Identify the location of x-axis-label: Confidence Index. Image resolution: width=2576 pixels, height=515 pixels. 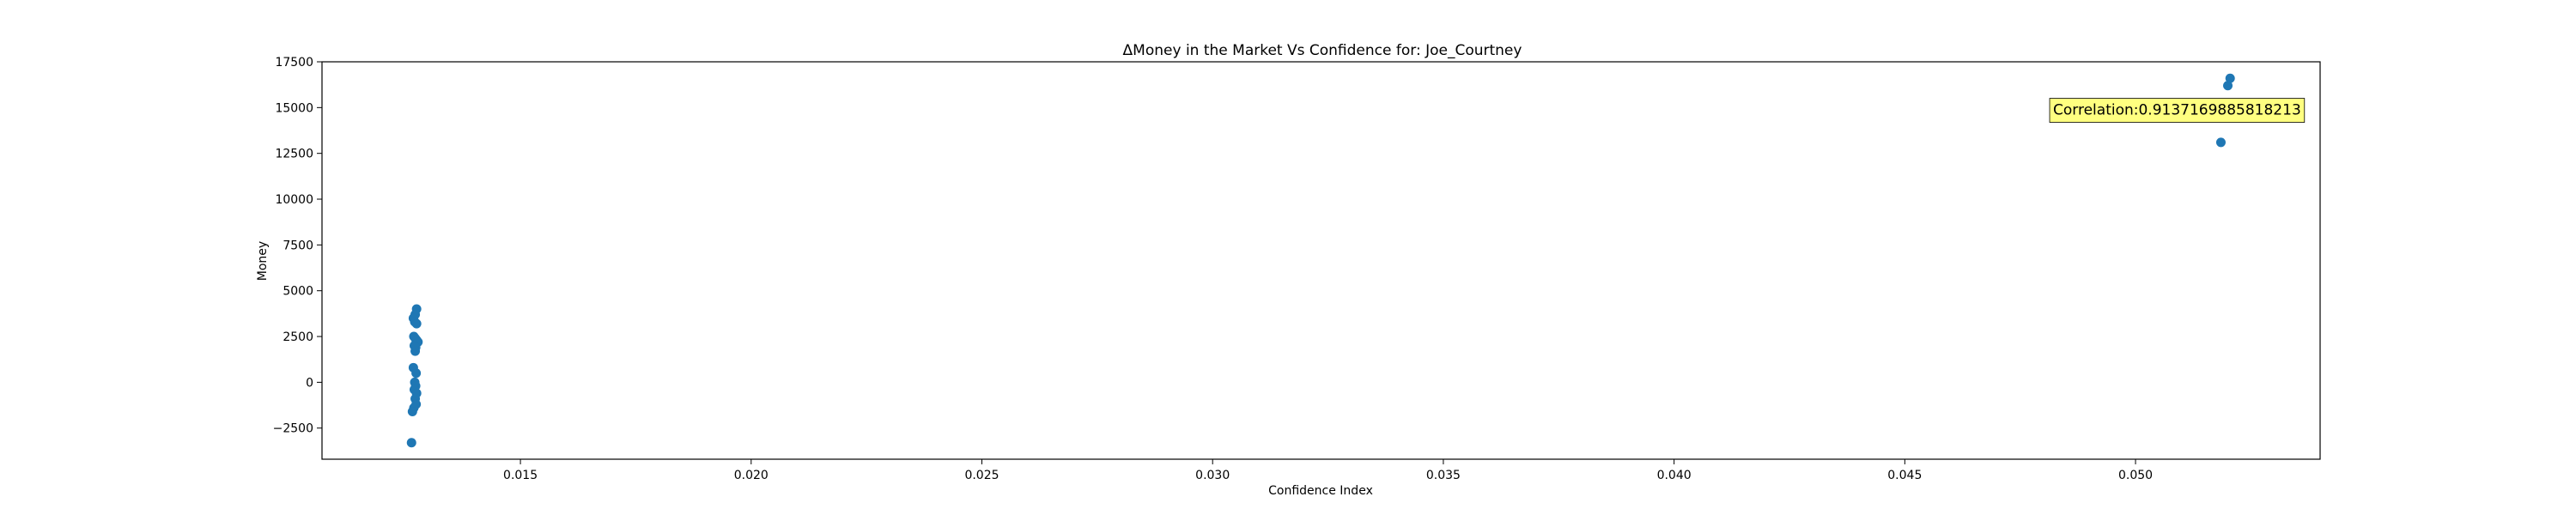
(1320, 491).